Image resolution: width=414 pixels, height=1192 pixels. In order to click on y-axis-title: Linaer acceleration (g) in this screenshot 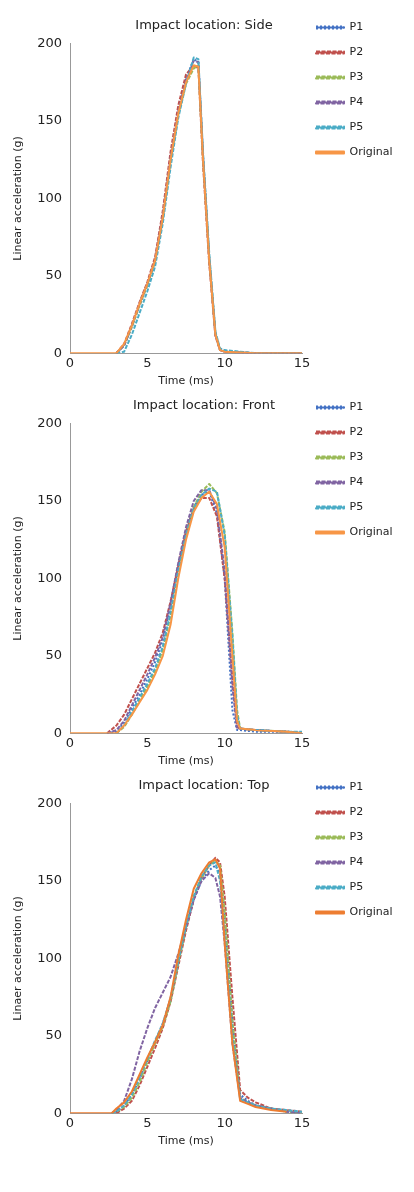, I will do `click(18, 958)`.